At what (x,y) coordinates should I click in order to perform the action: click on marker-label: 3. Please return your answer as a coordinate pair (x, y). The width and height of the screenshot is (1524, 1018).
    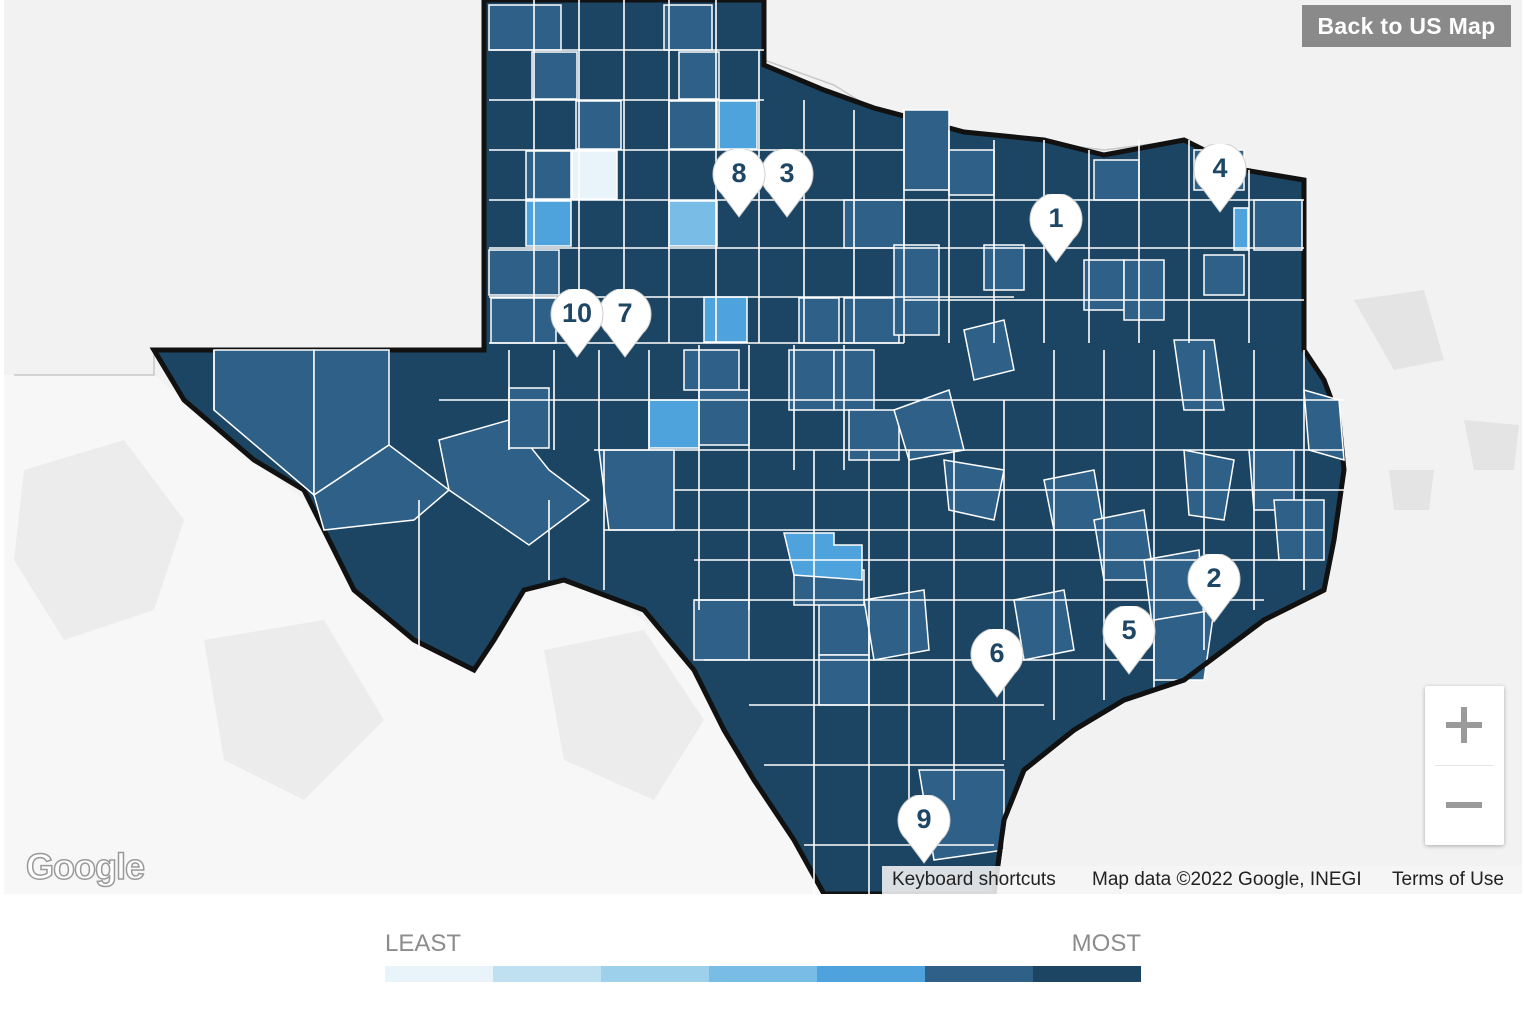
    Looking at the image, I should click on (787, 173).